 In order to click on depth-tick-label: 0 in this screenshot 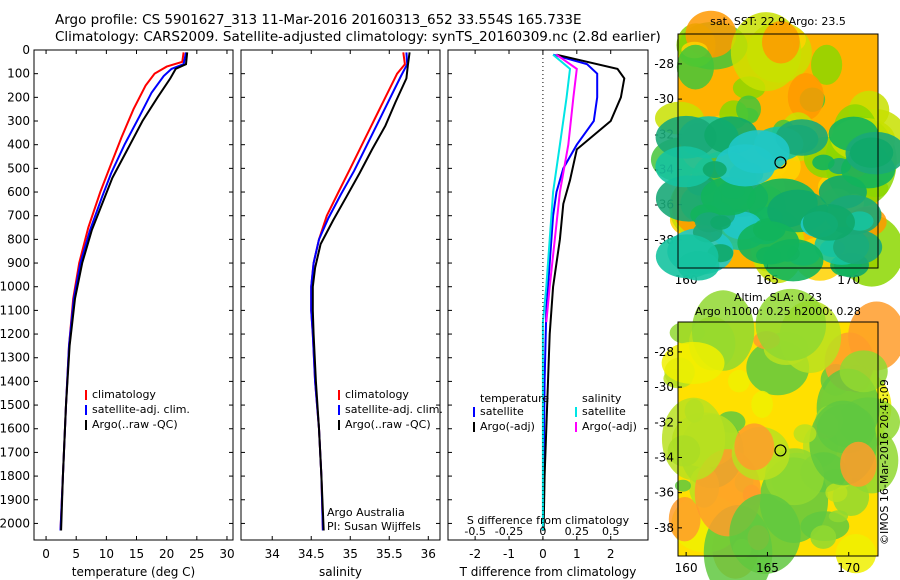, I will do `click(26, 50)`.